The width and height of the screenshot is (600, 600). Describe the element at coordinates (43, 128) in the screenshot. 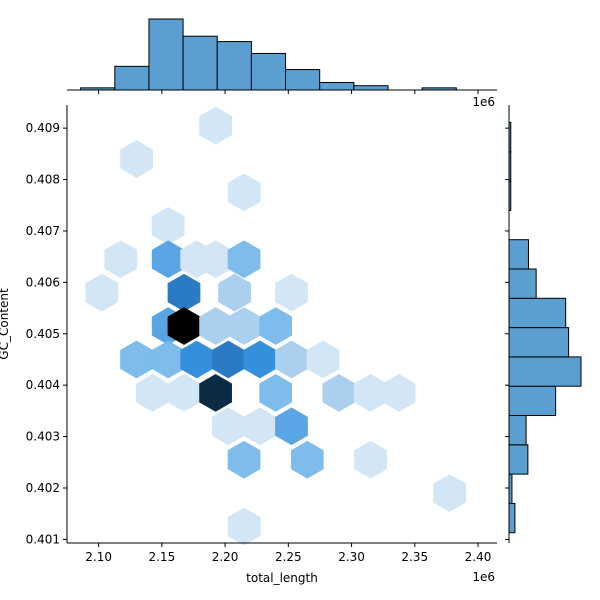

I see `y-tick-label: 0.409` at that location.